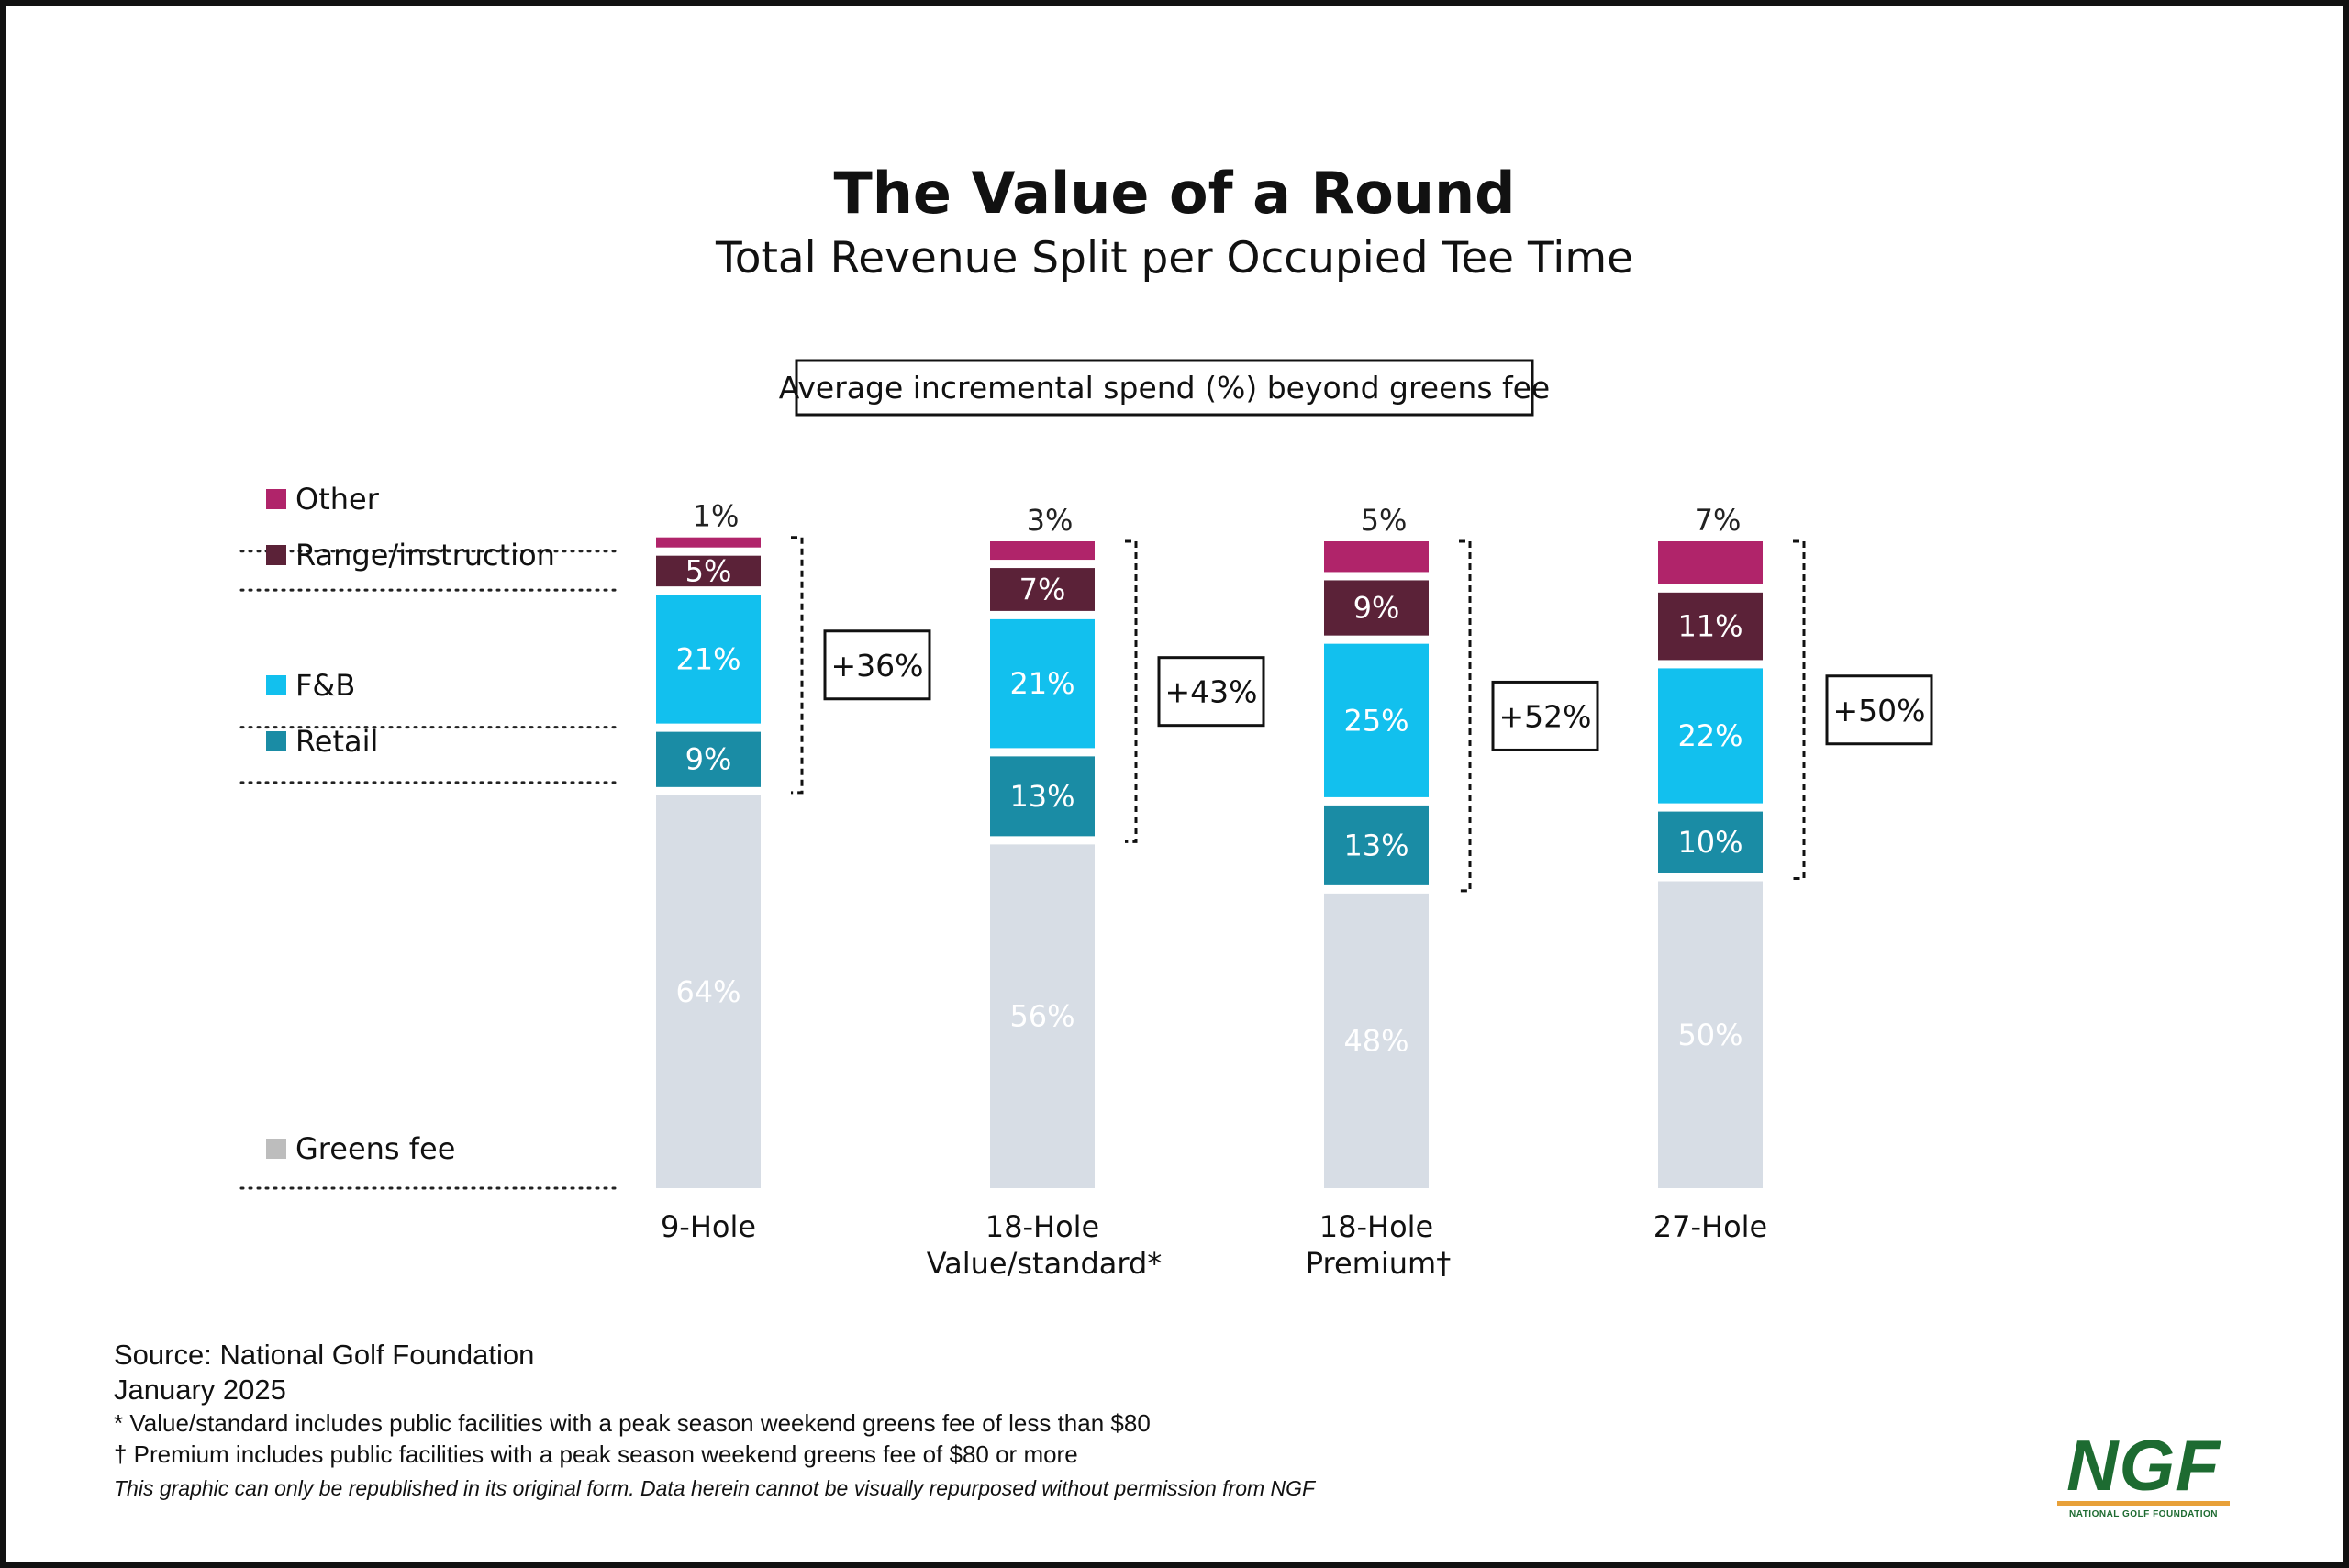 The width and height of the screenshot is (2349, 1568). I want to click on segment-label-retail-18-hole-premium: 13%, so click(1375, 845).